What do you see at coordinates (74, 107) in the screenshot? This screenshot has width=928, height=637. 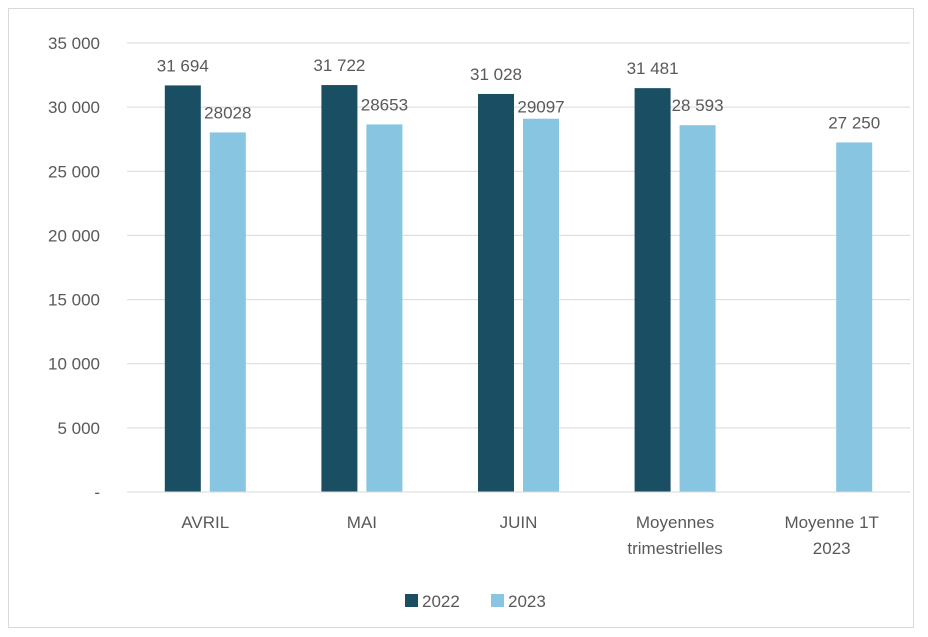 I see `y-tick-label: 30 000` at bounding box center [74, 107].